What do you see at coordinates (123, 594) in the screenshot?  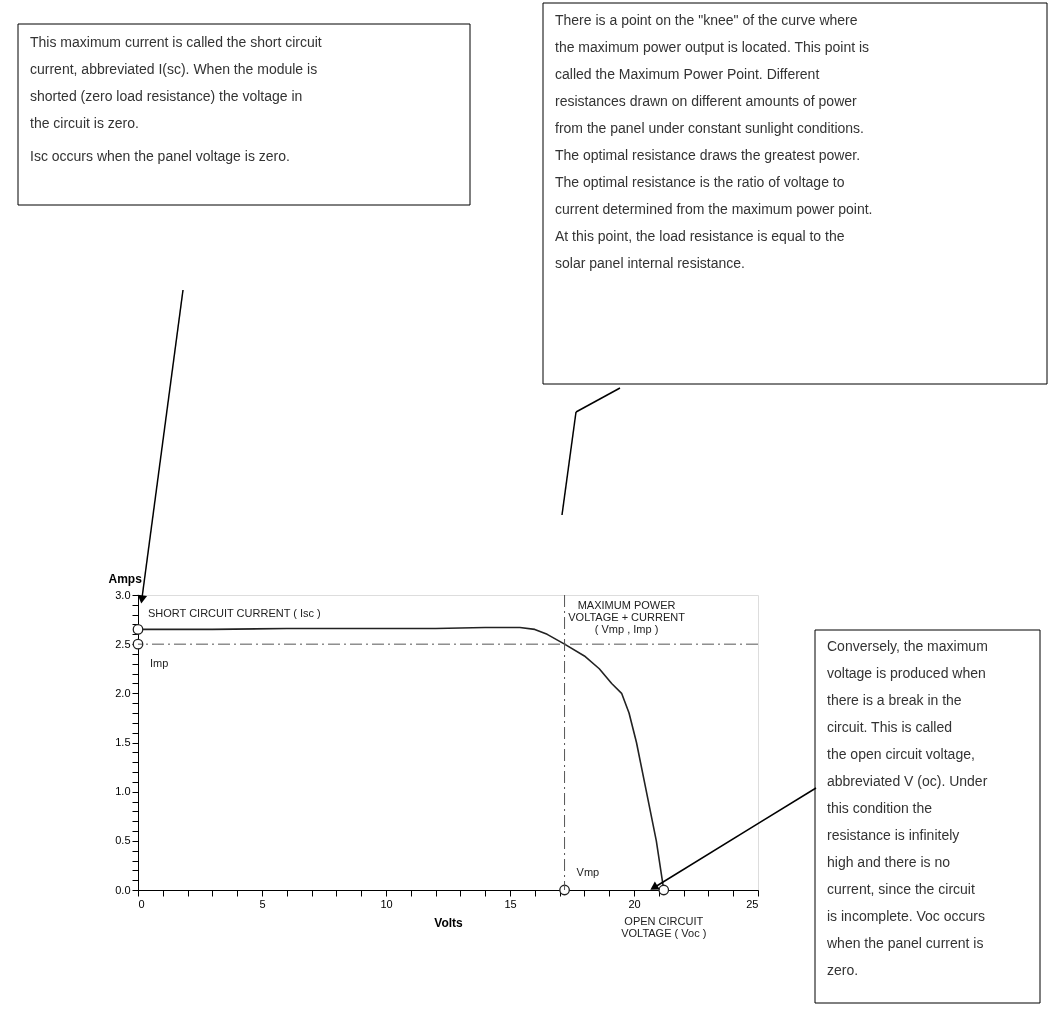 I see `y-tick-label: 3.0` at bounding box center [123, 594].